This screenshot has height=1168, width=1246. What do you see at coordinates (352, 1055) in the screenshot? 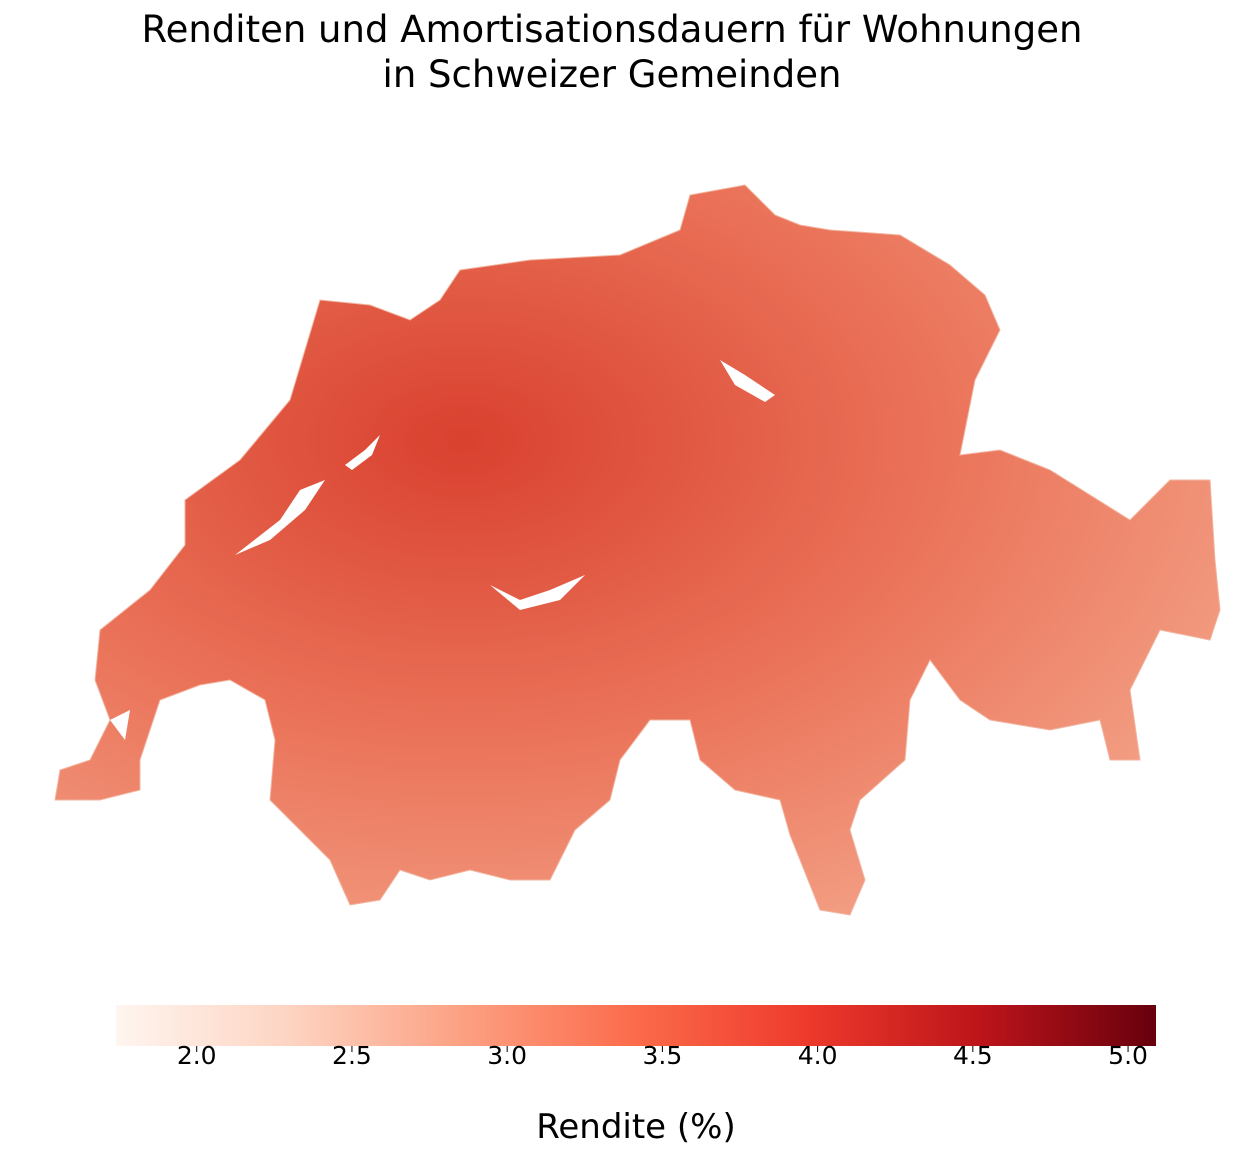
I see `colorbar-tick-label: 2.5` at bounding box center [352, 1055].